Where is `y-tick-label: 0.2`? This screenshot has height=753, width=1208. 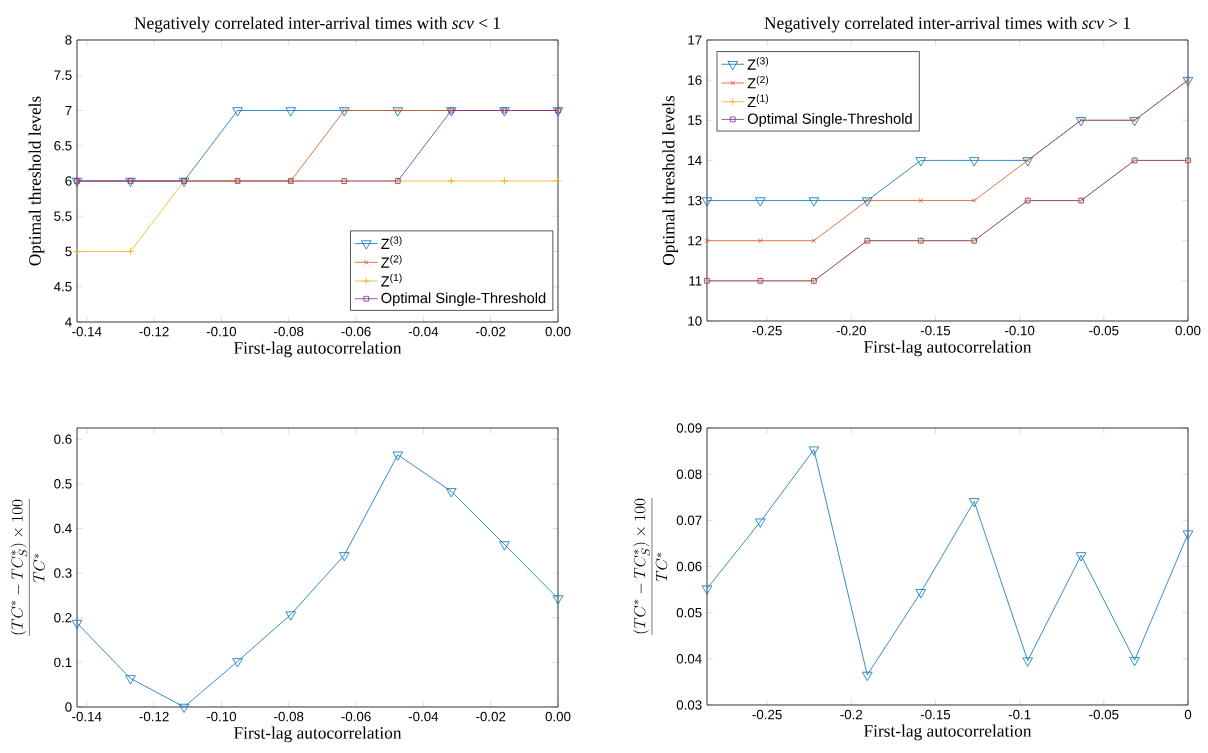
y-tick-label: 0.2 is located at coordinates (63, 617).